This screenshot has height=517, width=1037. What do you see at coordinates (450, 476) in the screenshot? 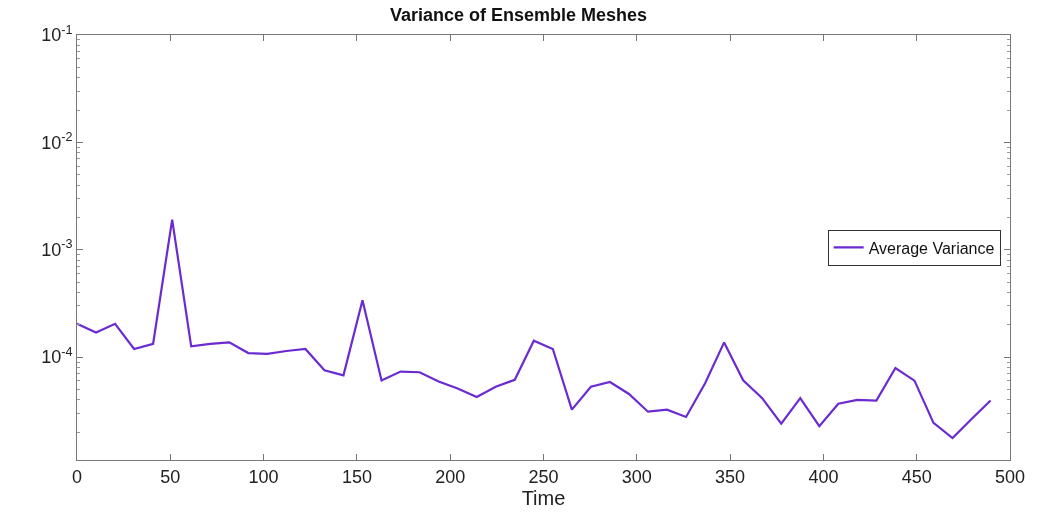
I see `x-tick-label: 200` at bounding box center [450, 476].